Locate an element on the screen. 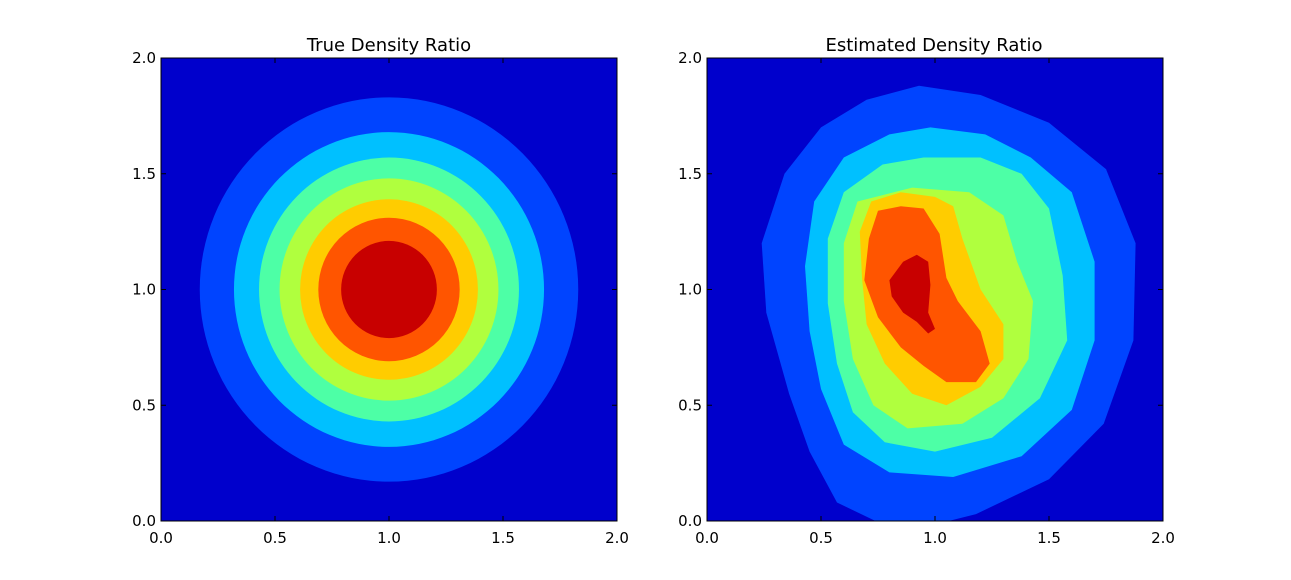 Image resolution: width=1291 pixels, height=580 pixels. left-y-tick-label: 0.5 is located at coordinates (144, 405).